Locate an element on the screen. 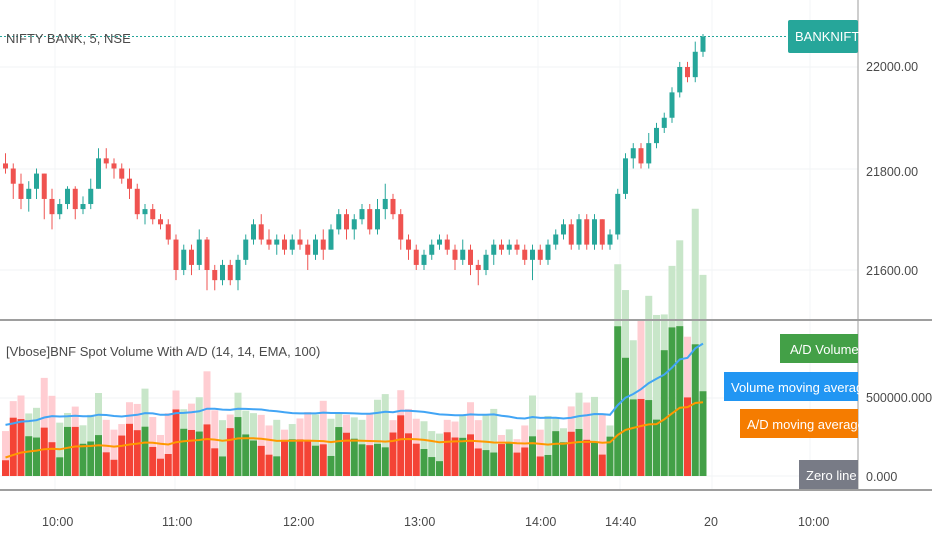 This screenshot has height=550, width=932. indicator-axis: 500000.000 0.000 is located at coordinates (899, 437).